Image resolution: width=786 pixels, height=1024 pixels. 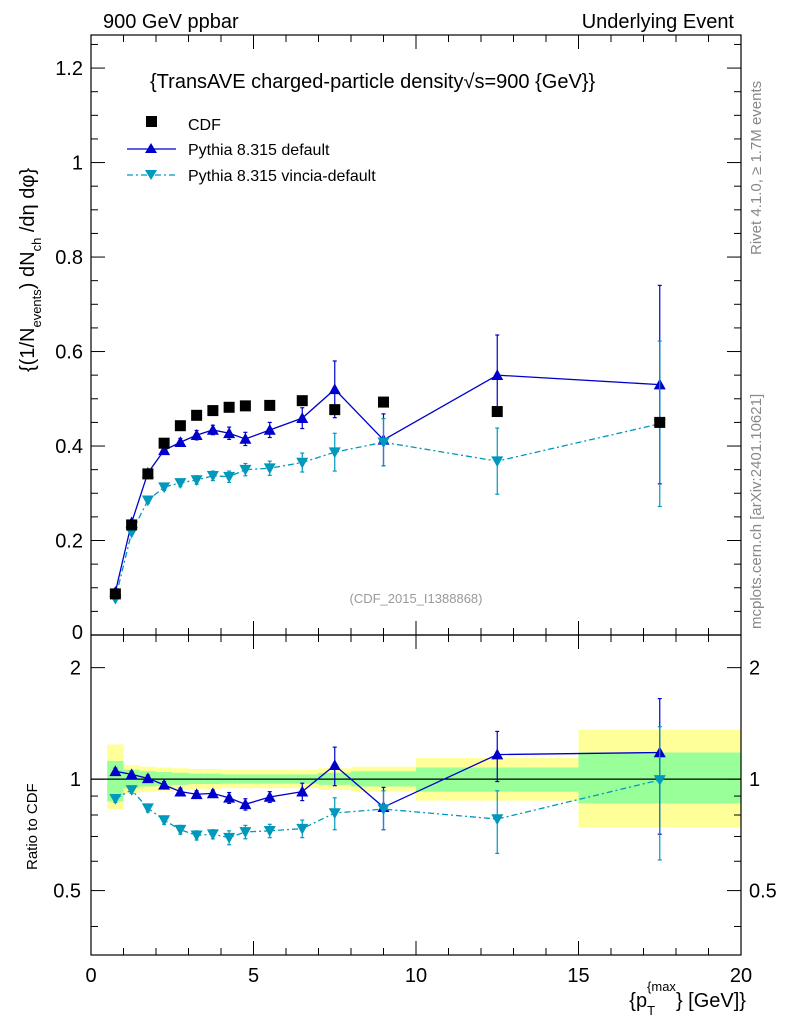 What do you see at coordinates (151, 148) in the screenshot?
I see `legend-marker-default` at bounding box center [151, 148].